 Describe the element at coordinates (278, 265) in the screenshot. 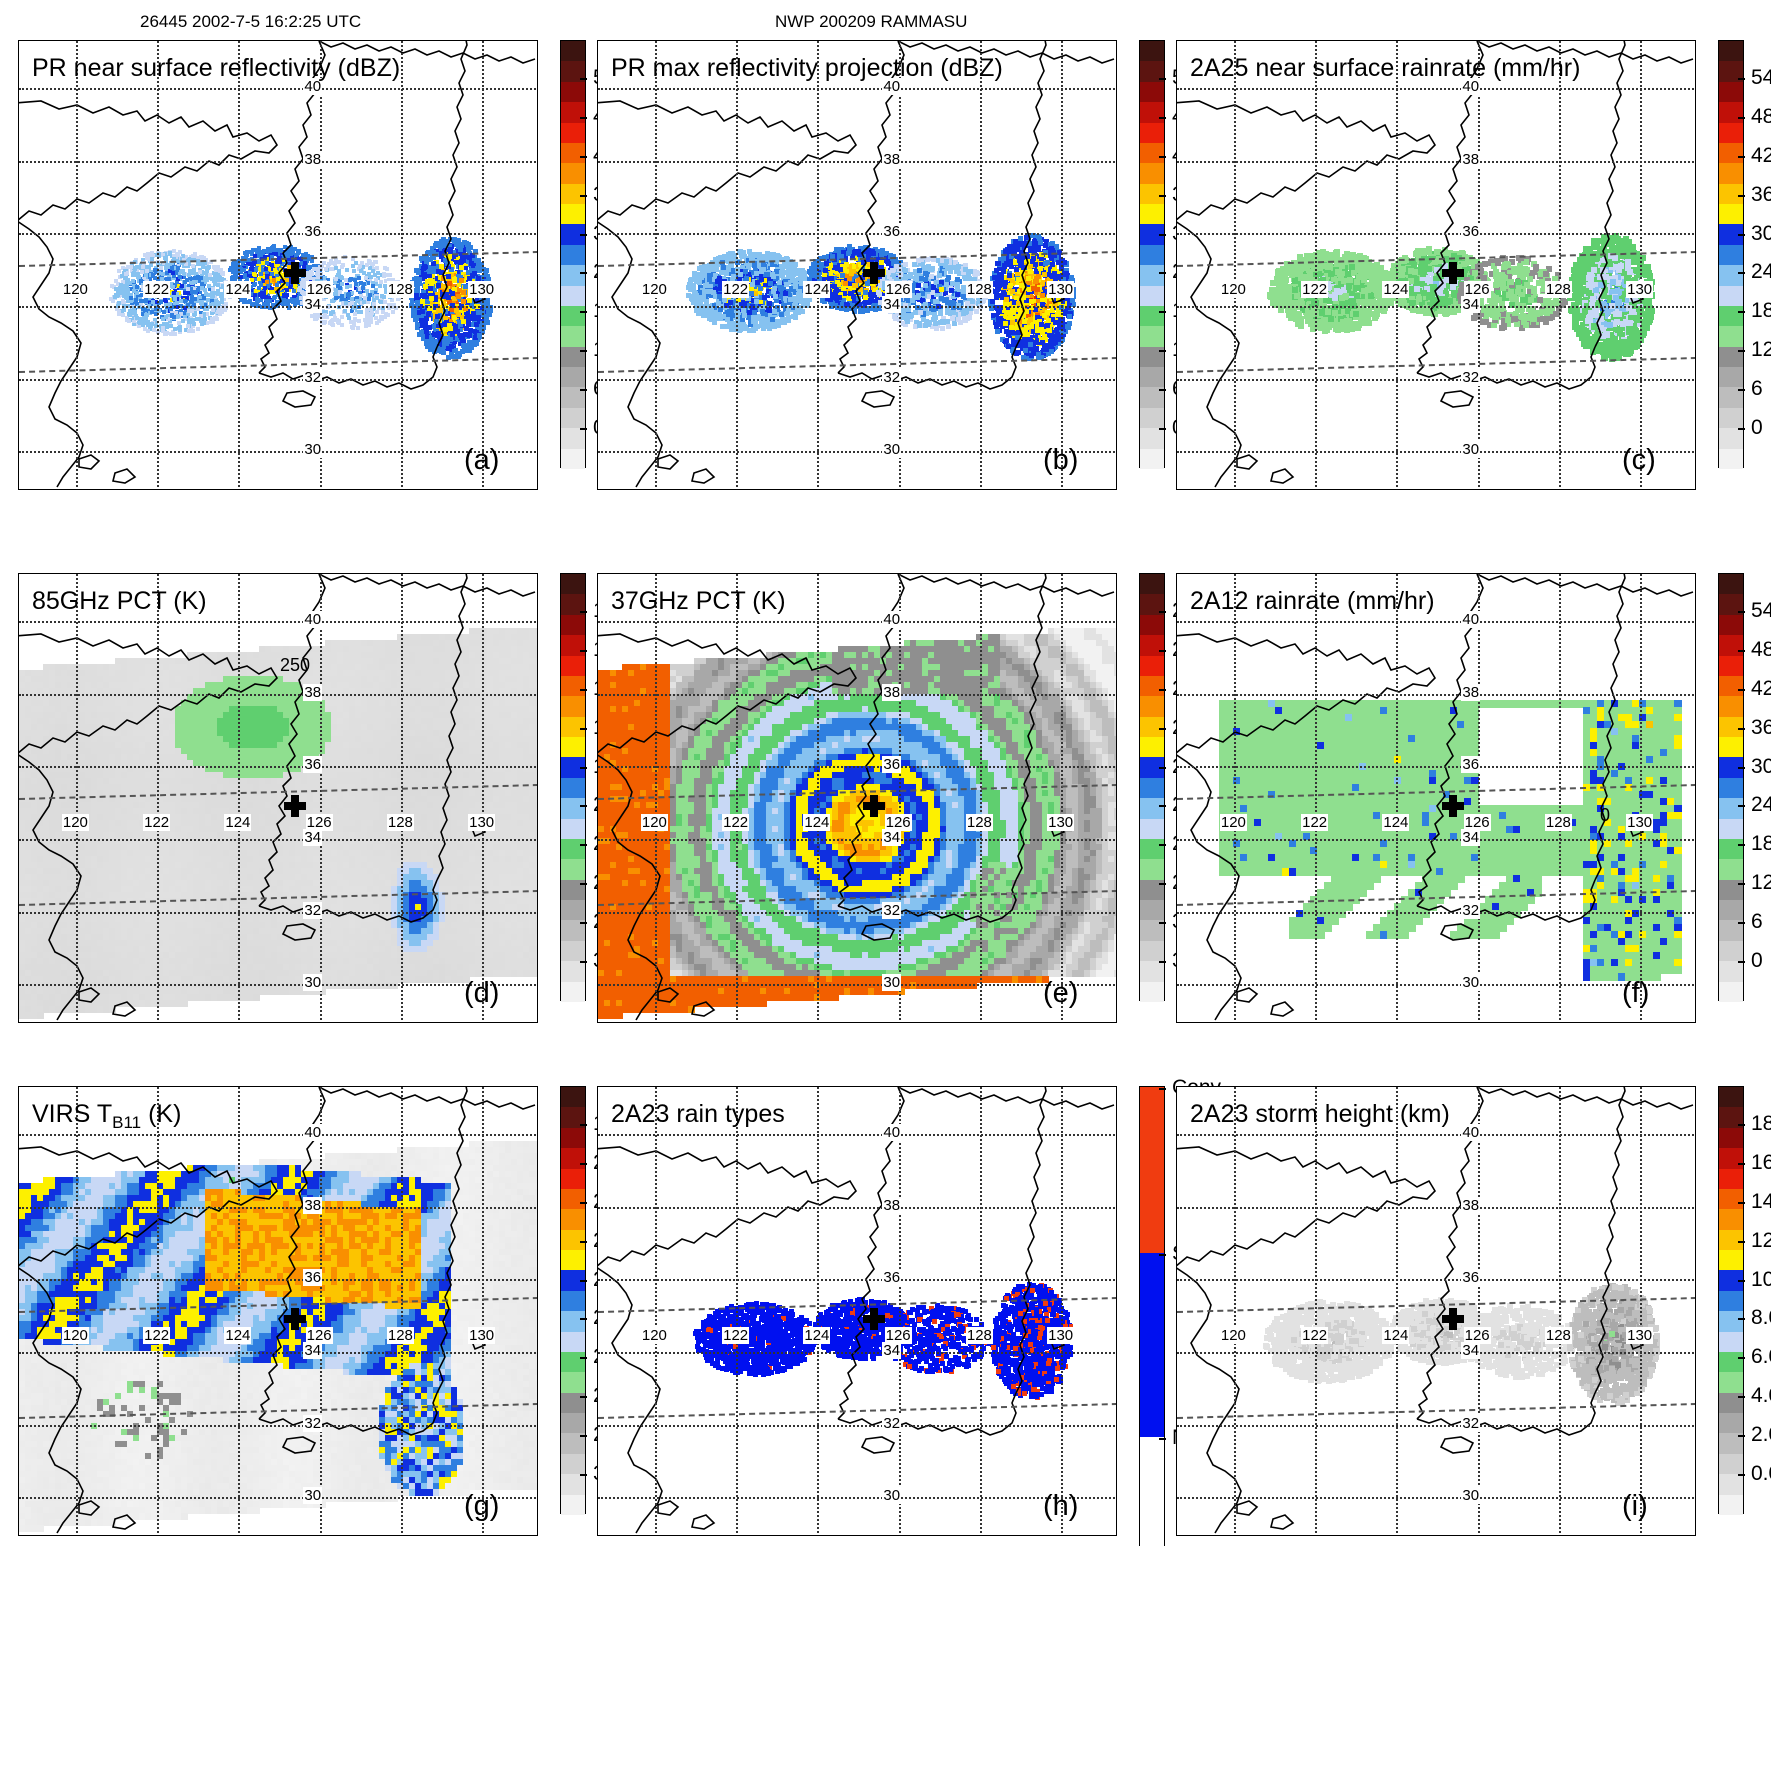

I see `map-a: 120 122 124 126 128 130 40 38 36 34 32 30` at that location.